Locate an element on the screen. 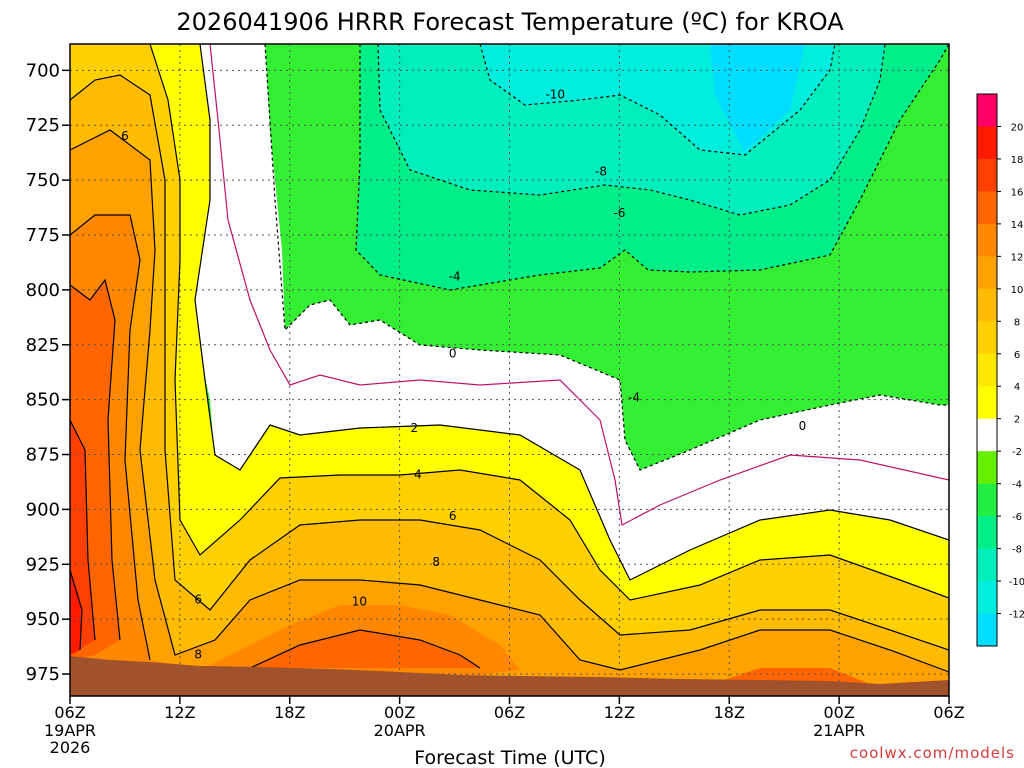 The height and width of the screenshot is (768, 1024). y-tick-label: 975 is located at coordinates (43, 674).